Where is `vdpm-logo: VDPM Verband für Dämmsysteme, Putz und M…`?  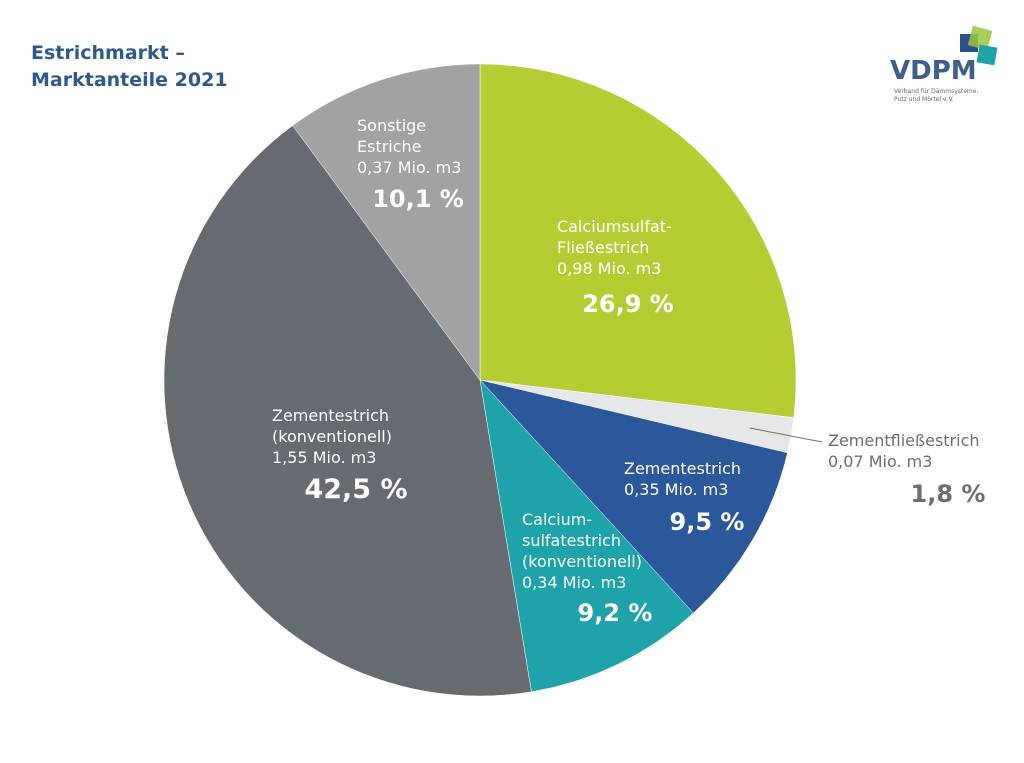 vdpm-logo: VDPM Verband für Dämmsysteme, Putz und M… is located at coordinates (946, 69).